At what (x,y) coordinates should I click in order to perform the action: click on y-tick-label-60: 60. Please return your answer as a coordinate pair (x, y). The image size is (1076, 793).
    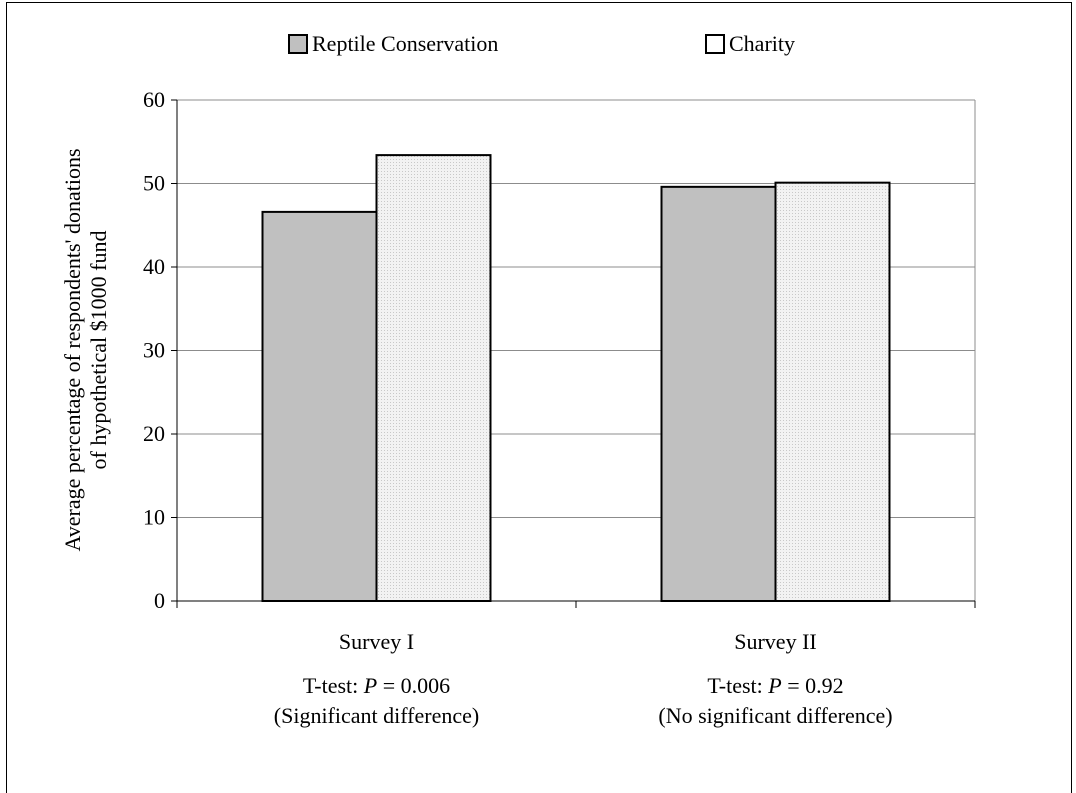
    Looking at the image, I should click on (154, 99).